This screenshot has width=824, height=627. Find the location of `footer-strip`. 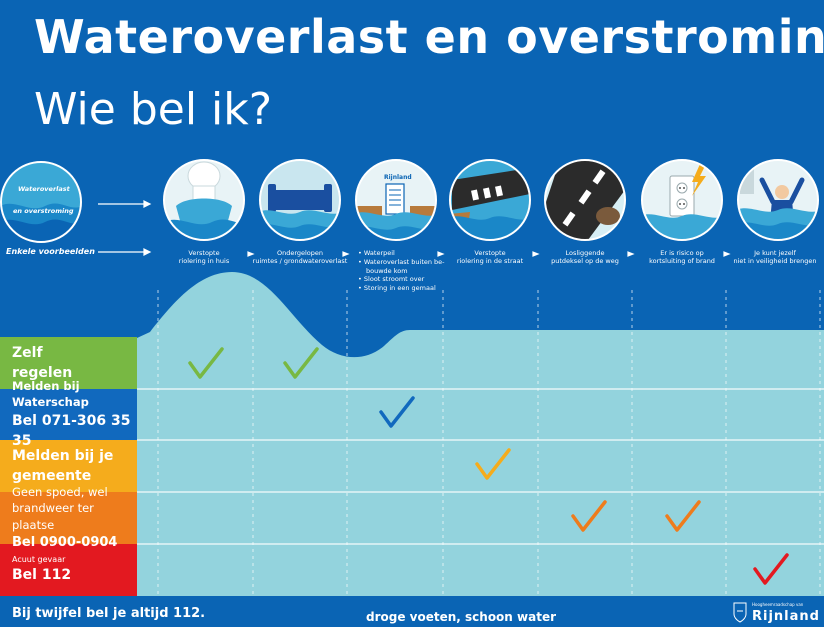

footer-strip is located at coordinates (412, 611).